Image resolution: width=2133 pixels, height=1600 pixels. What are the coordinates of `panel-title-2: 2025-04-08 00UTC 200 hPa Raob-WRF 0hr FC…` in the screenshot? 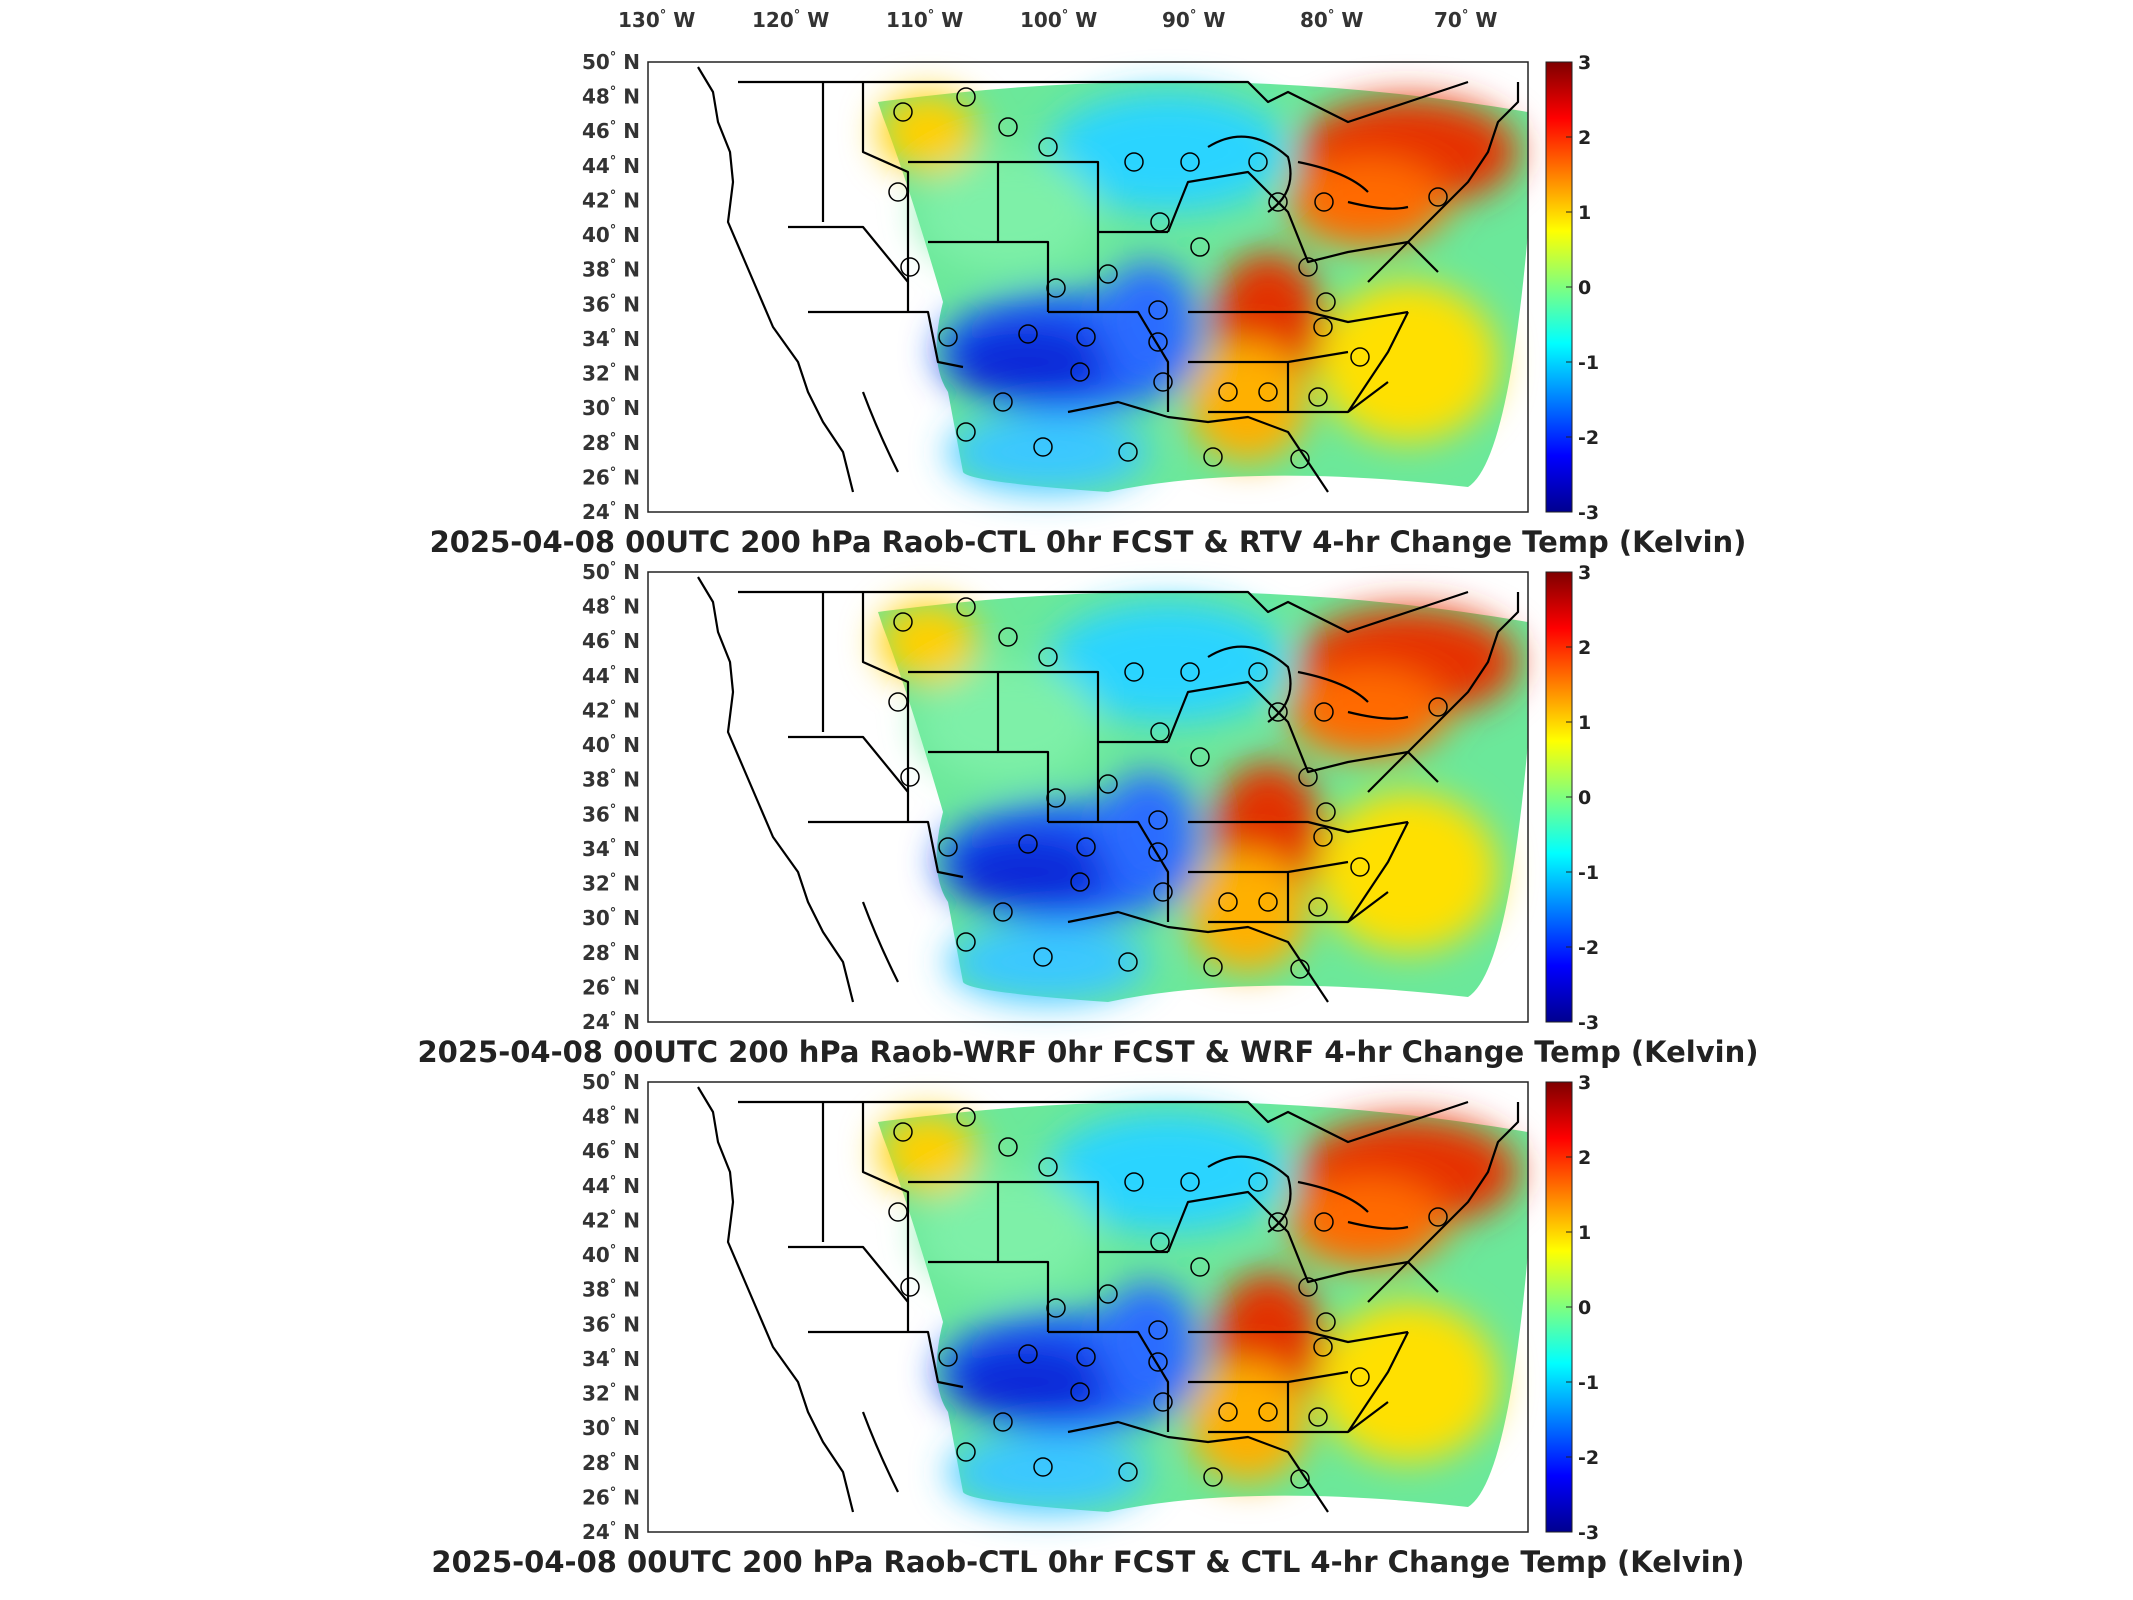 It's located at (1087, 1052).